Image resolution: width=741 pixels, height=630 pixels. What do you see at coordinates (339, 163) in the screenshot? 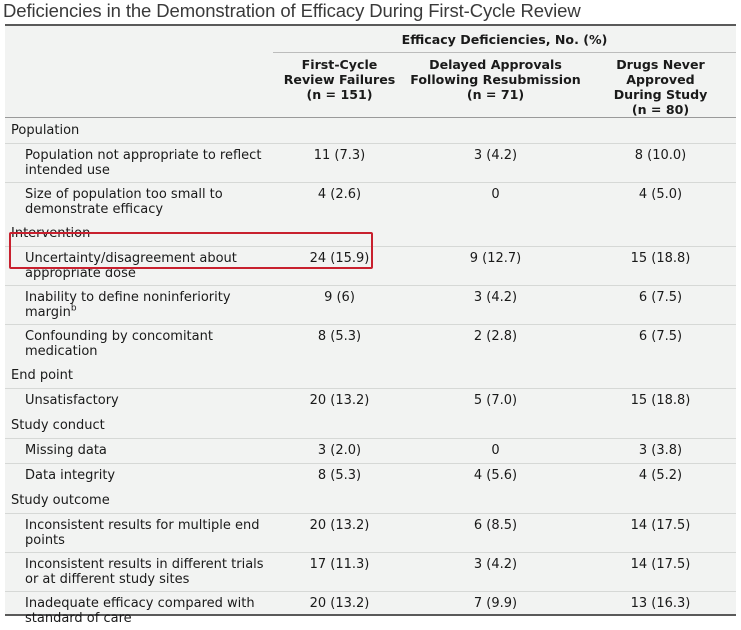
I see `table-cell: 11 (7.3)` at bounding box center [339, 163].